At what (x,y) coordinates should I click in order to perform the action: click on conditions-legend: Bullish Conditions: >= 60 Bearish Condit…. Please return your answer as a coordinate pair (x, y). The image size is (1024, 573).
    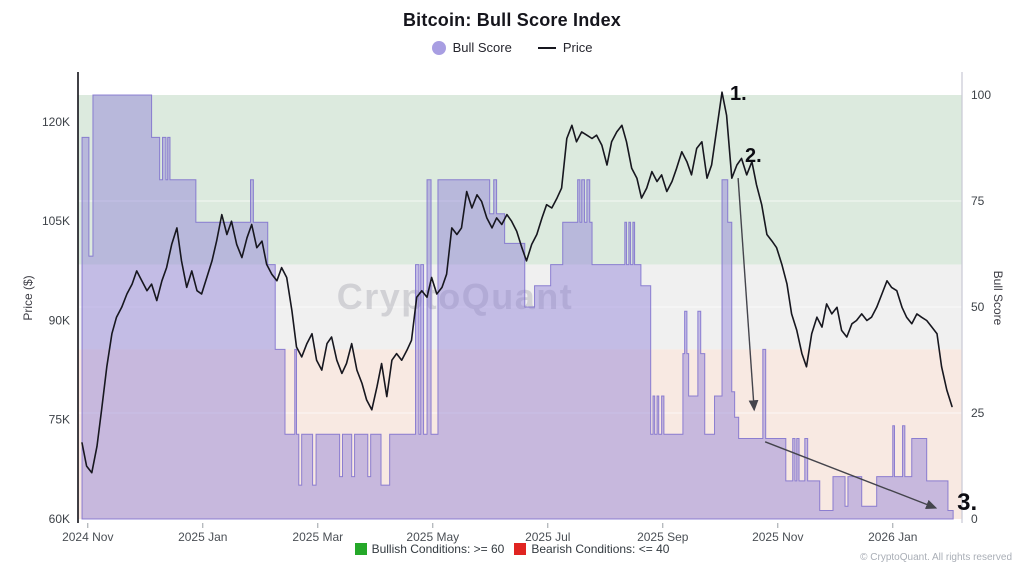
    Looking at the image, I should click on (512, 549).